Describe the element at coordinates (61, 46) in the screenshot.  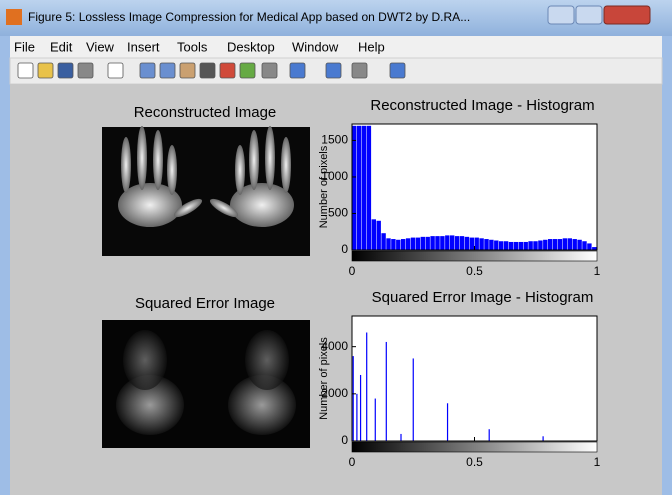
I see `menu-item: Edit` at that location.